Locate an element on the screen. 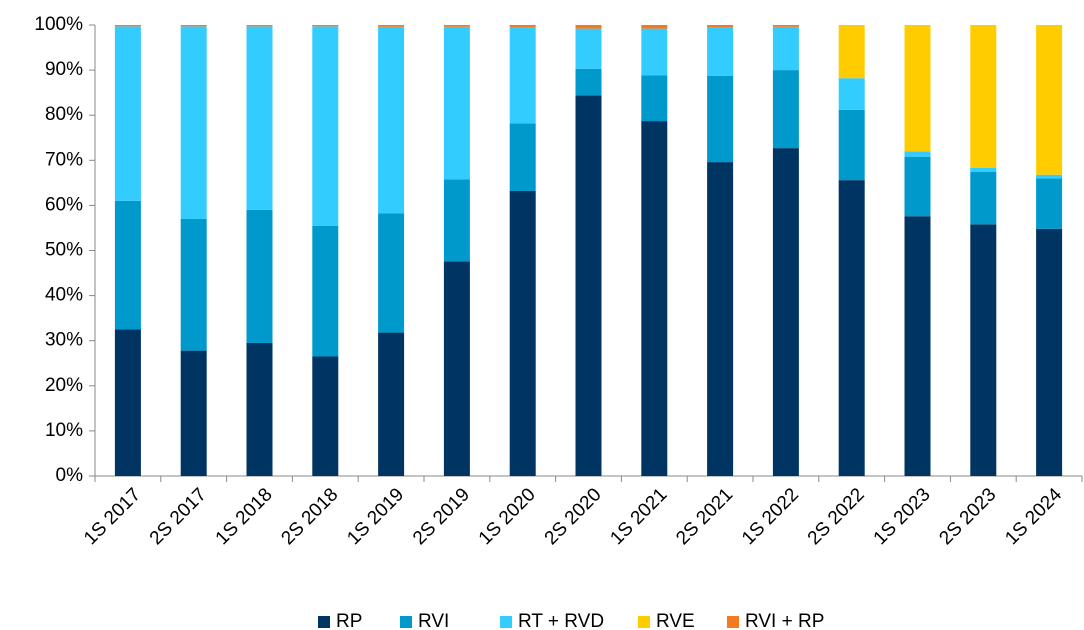 This screenshot has height=630, width=1084. x-tick-label: 1S 2024 is located at coordinates (1033, 516).